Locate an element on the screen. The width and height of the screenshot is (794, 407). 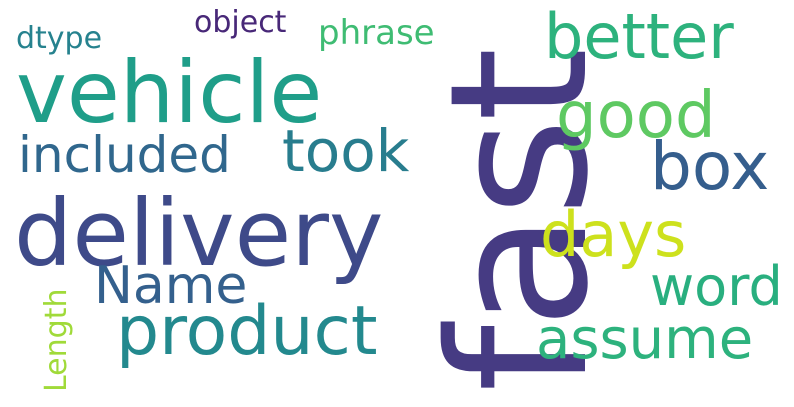
word-object: object is located at coordinates (240, 22).